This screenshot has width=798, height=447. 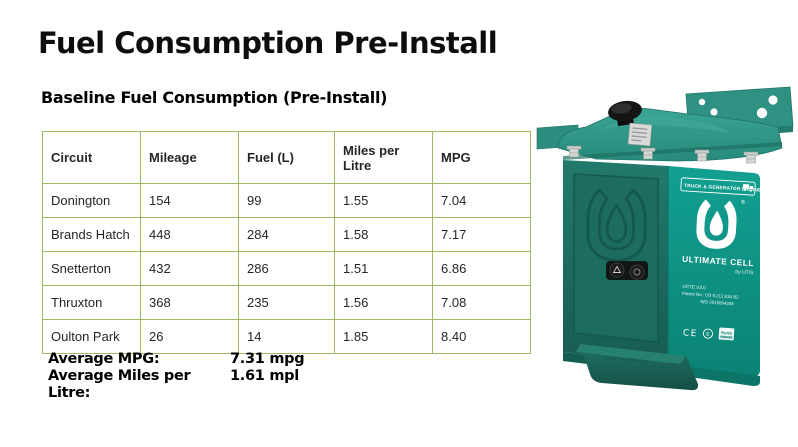 I want to click on device-base: MADE IN PORTUGAL, so click(x=661, y=367).